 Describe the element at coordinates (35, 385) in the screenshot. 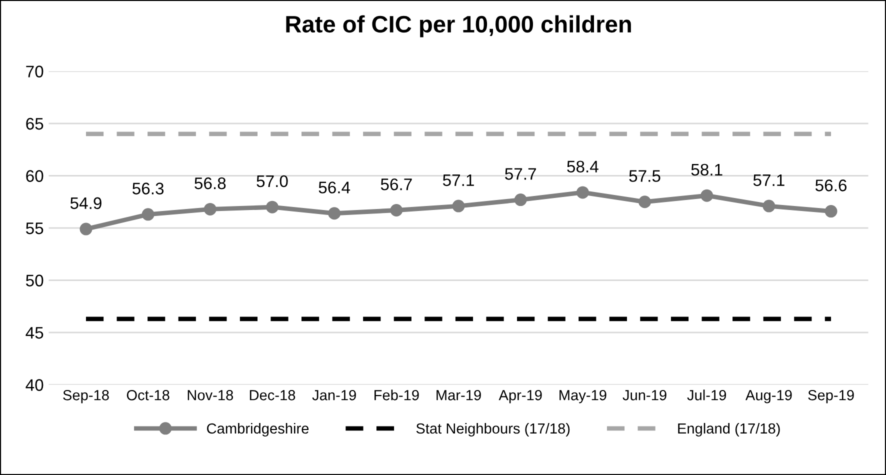

I see `y-tick-label: 40` at that location.